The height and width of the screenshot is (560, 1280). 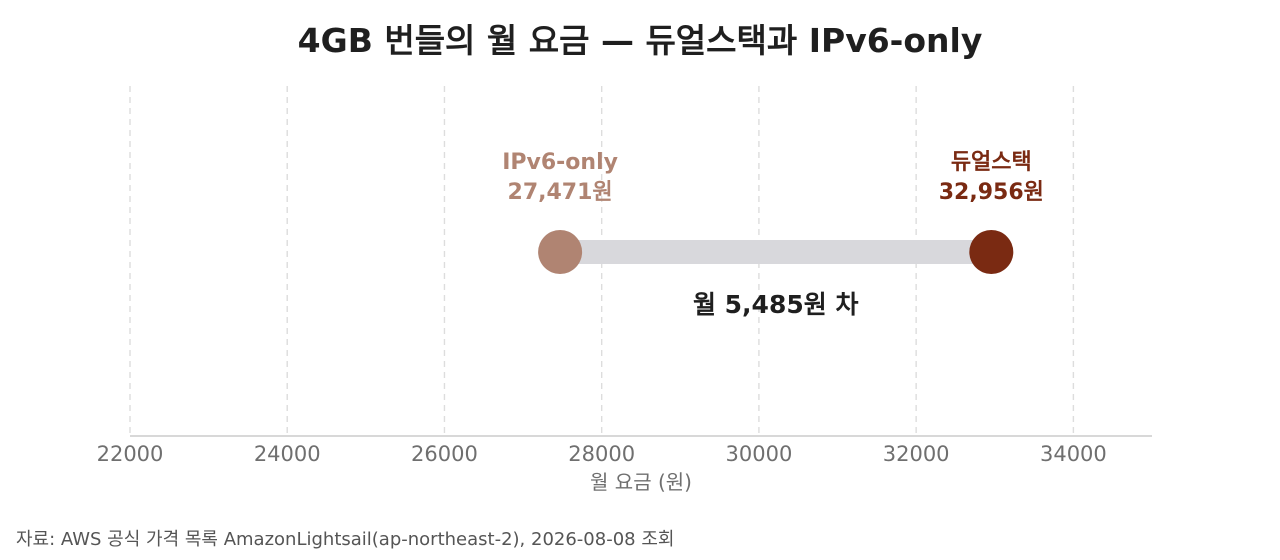 I want to click on x-tick-label: 26000, so click(x=444, y=454).